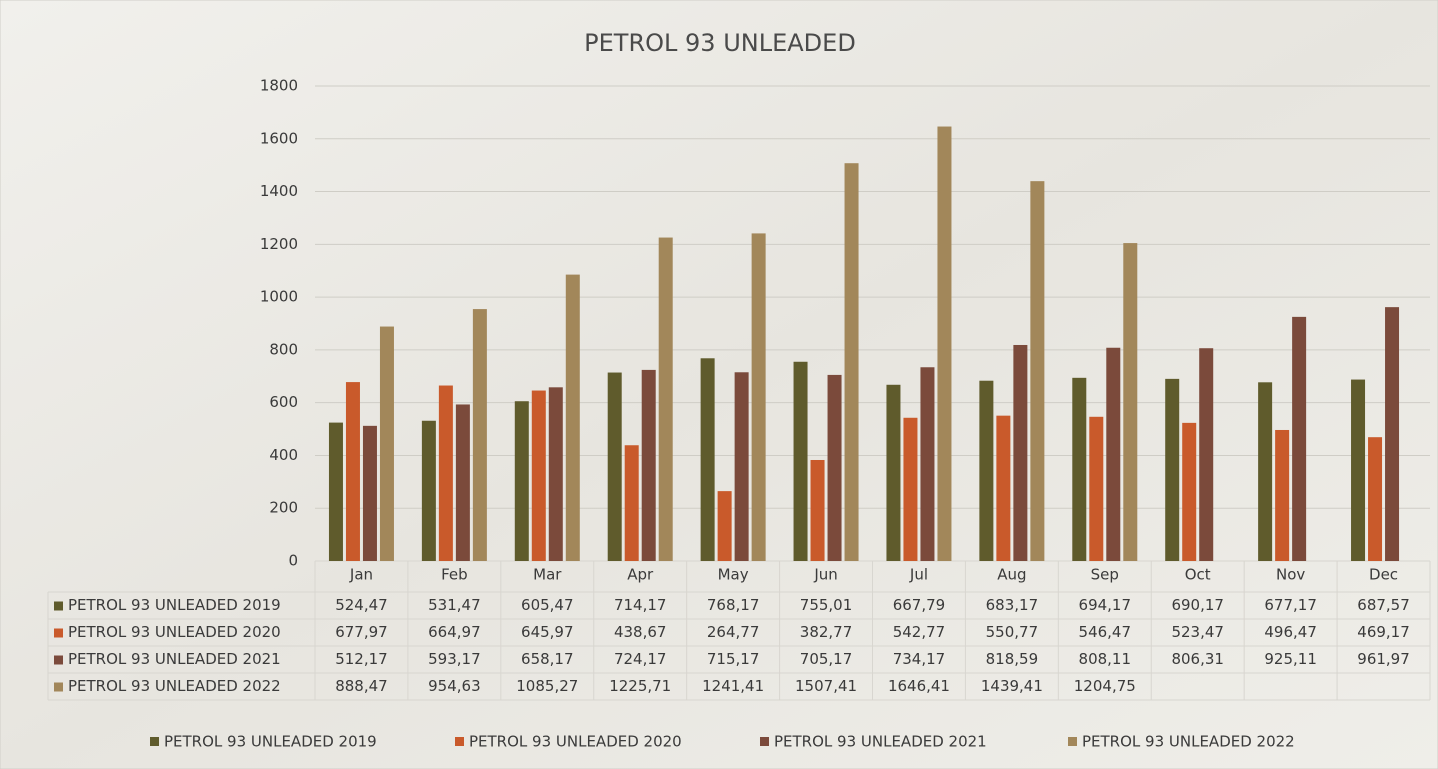  What do you see at coordinates (454, 632) in the screenshot?
I see `table-cell: 664,97` at bounding box center [454, 632].